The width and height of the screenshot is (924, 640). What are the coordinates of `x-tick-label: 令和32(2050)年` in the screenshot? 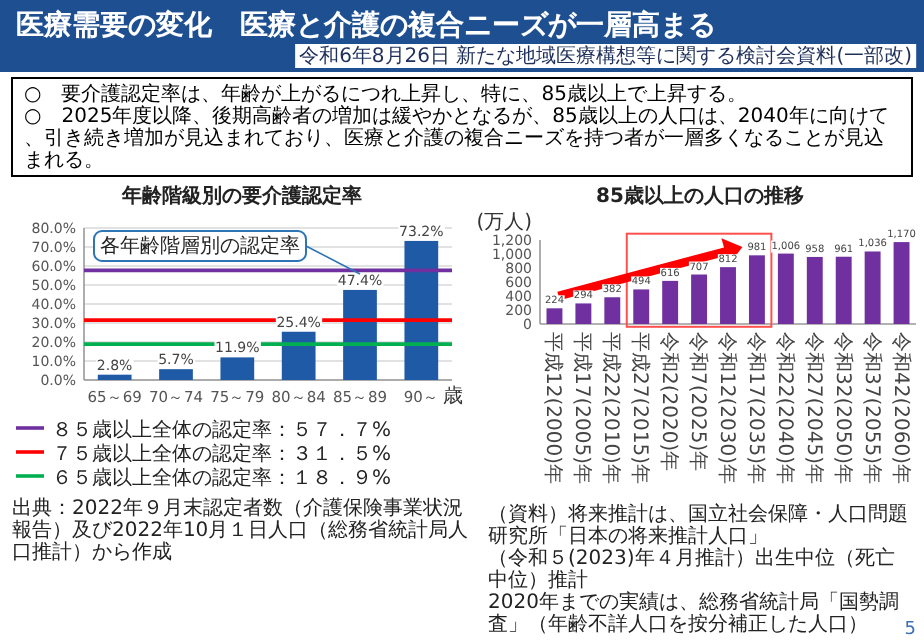 It's located at (842, 408).